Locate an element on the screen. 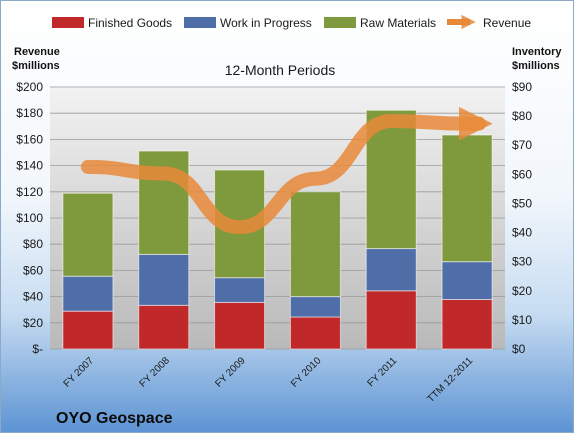  right-tick-label: $80 is located at coordinates (522, 116).